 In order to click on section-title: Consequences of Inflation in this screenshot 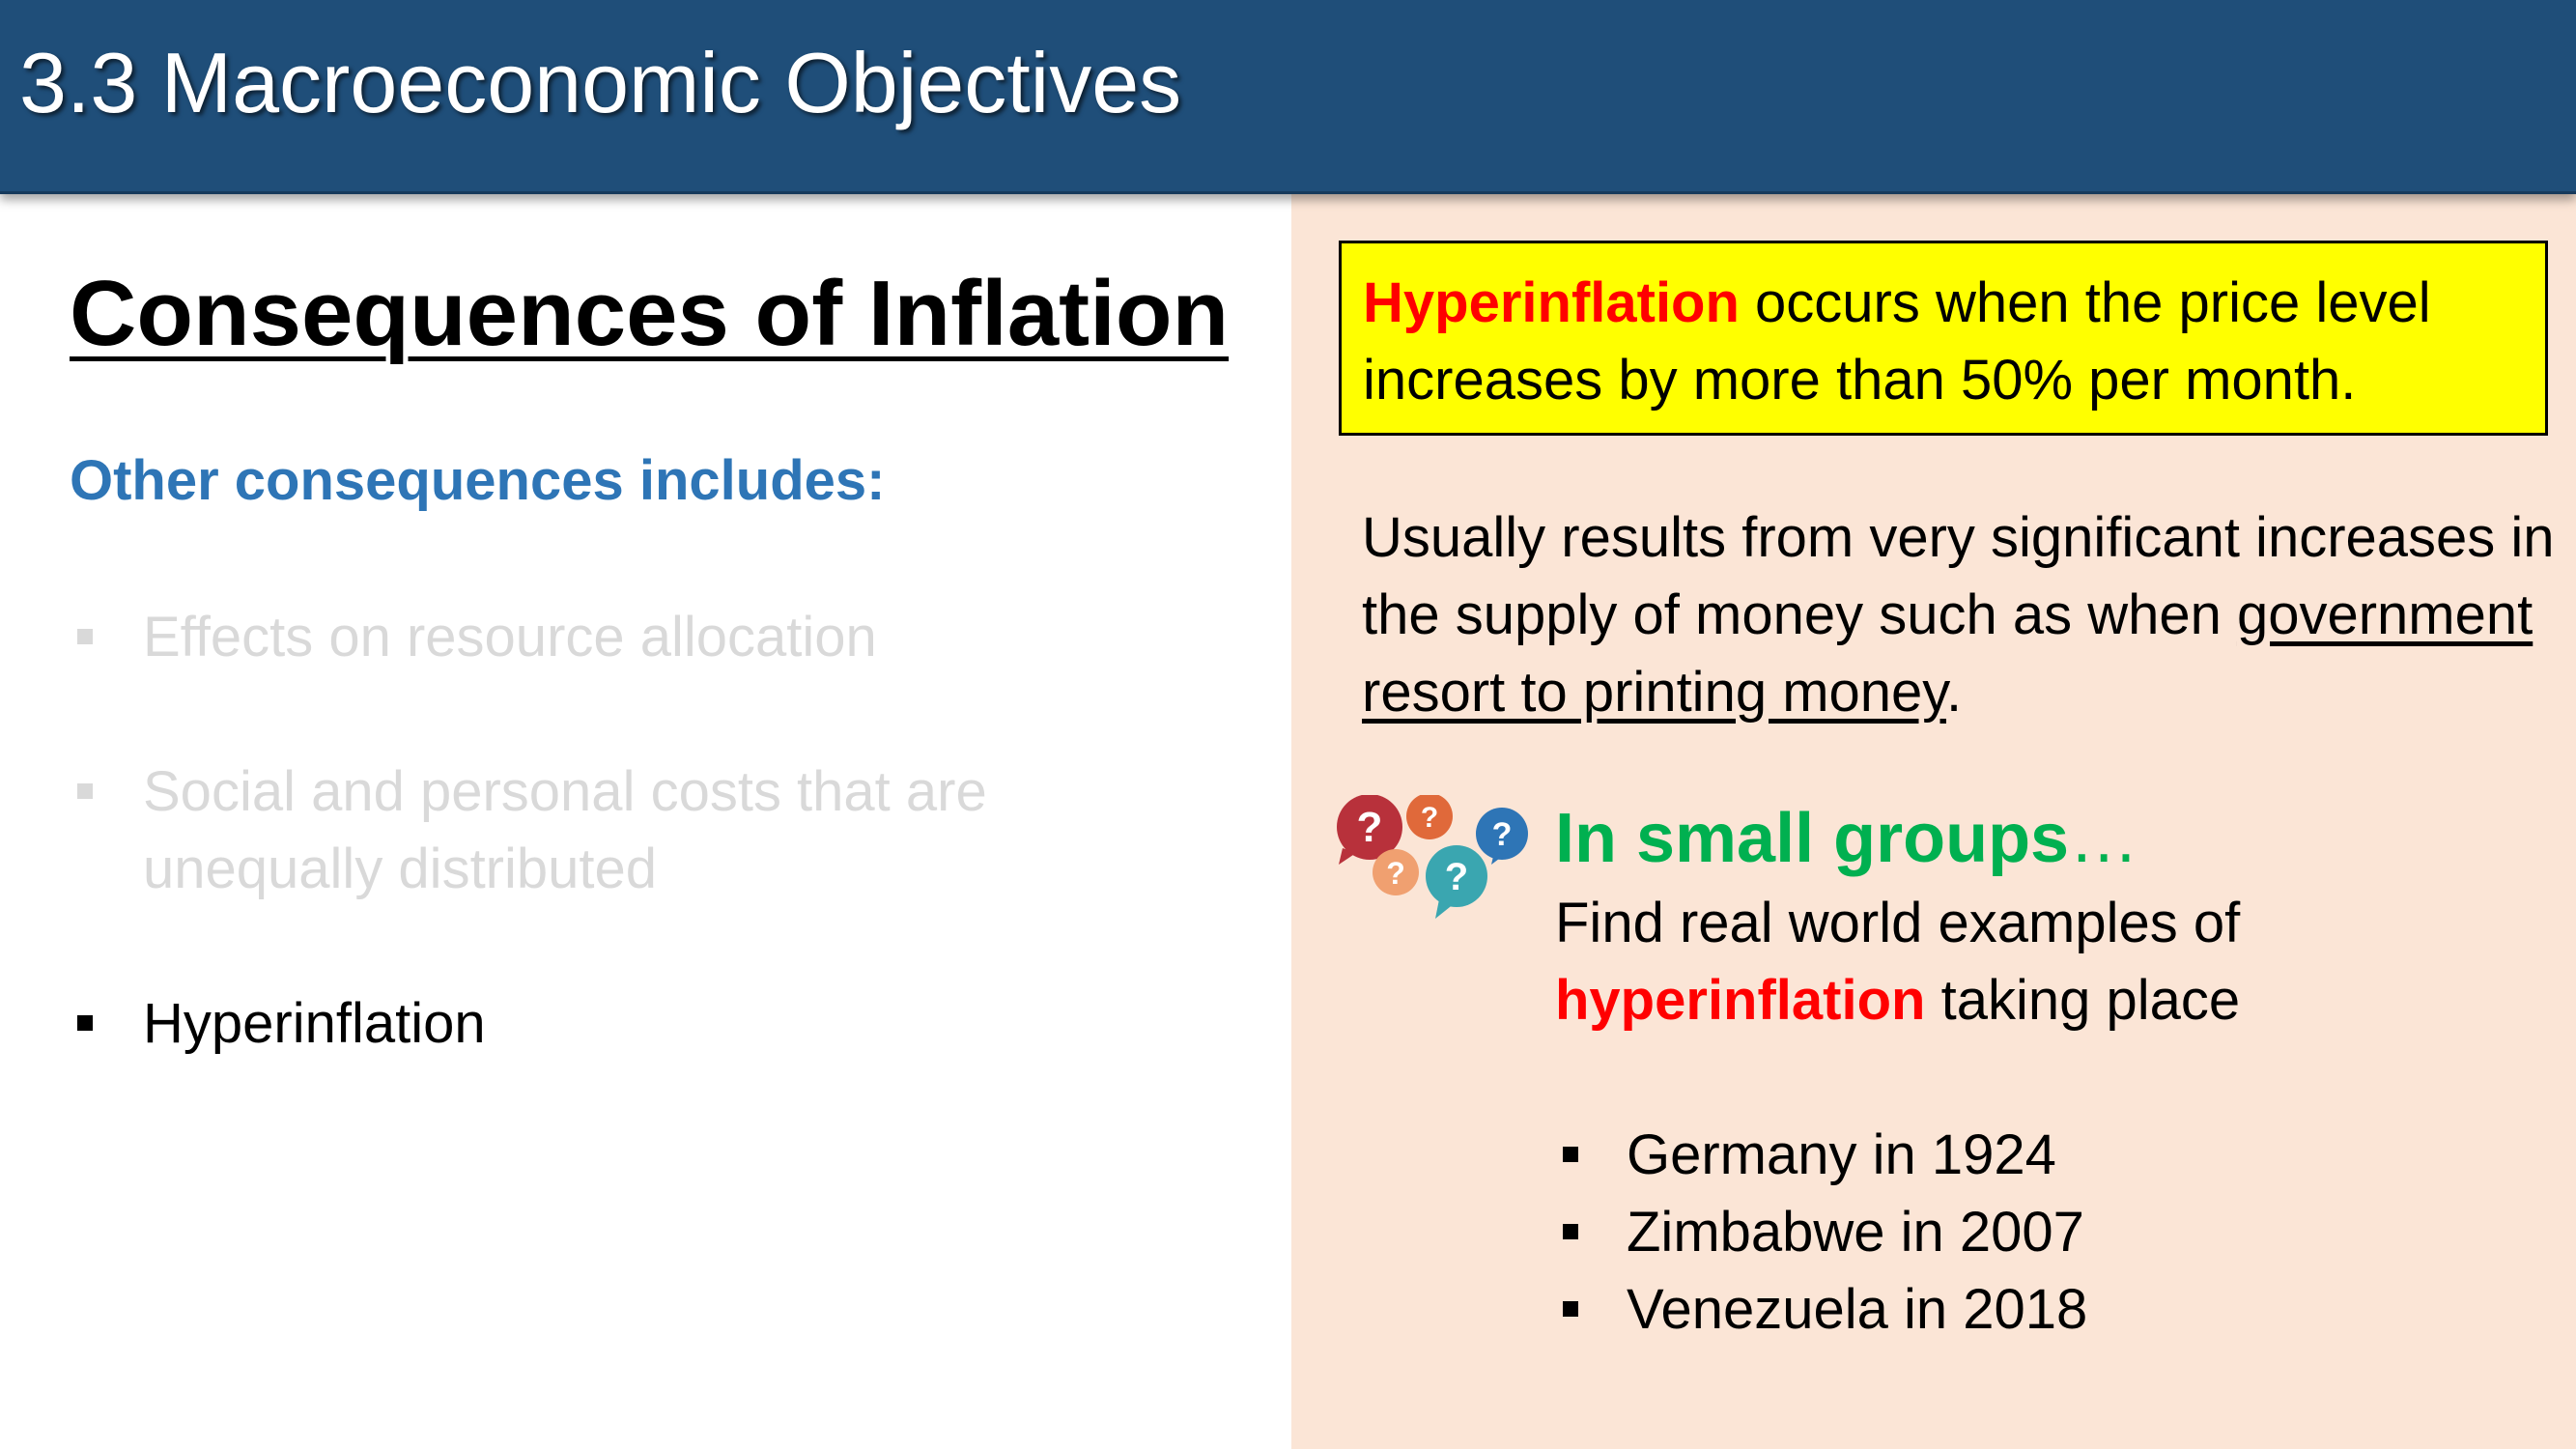, I will do `click(650, 313)`.